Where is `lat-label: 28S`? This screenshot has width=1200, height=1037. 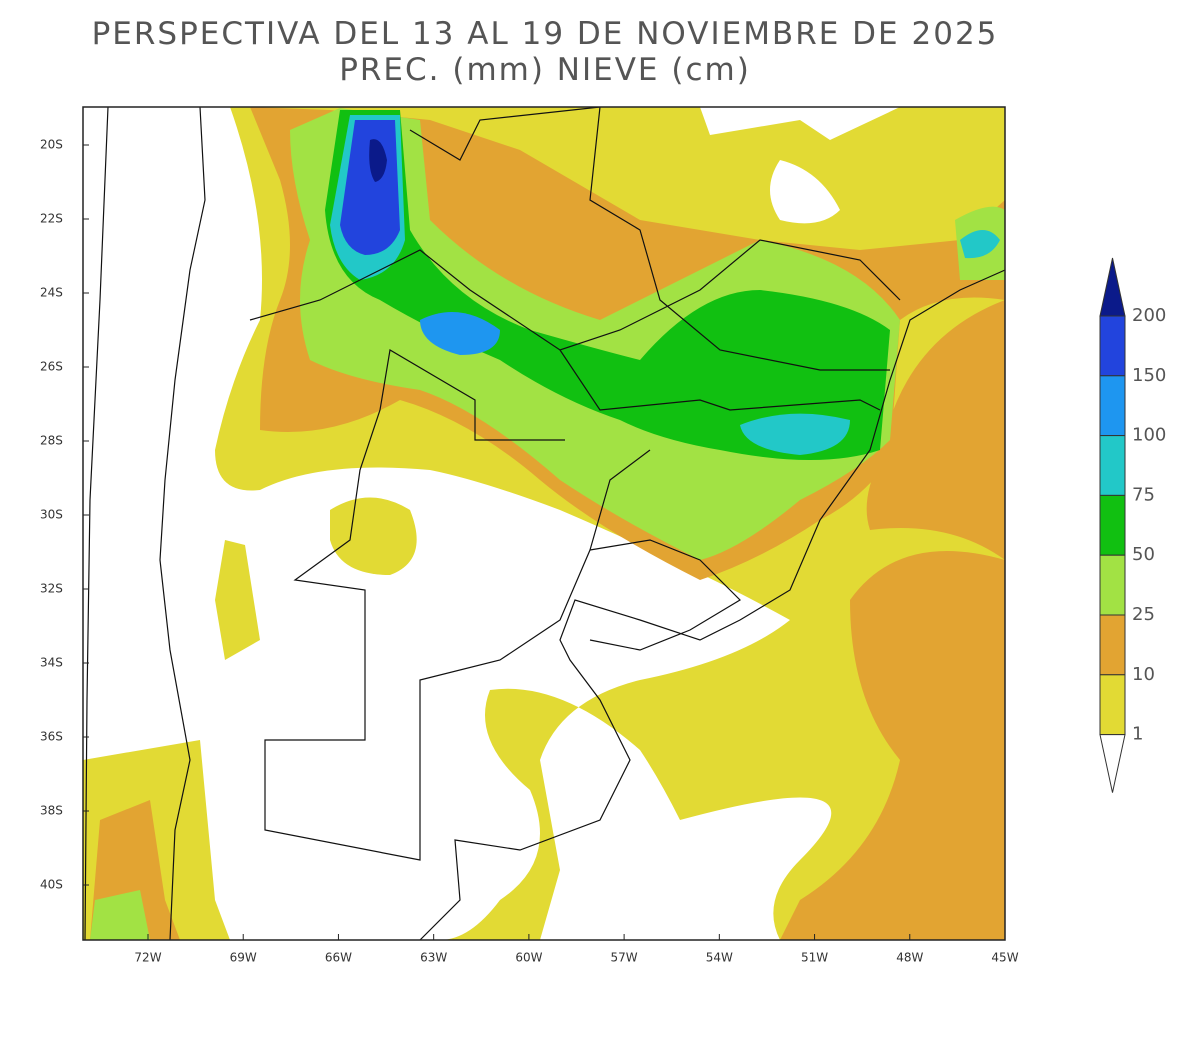
lat-label: 28S is located at coordinates (51, 441).